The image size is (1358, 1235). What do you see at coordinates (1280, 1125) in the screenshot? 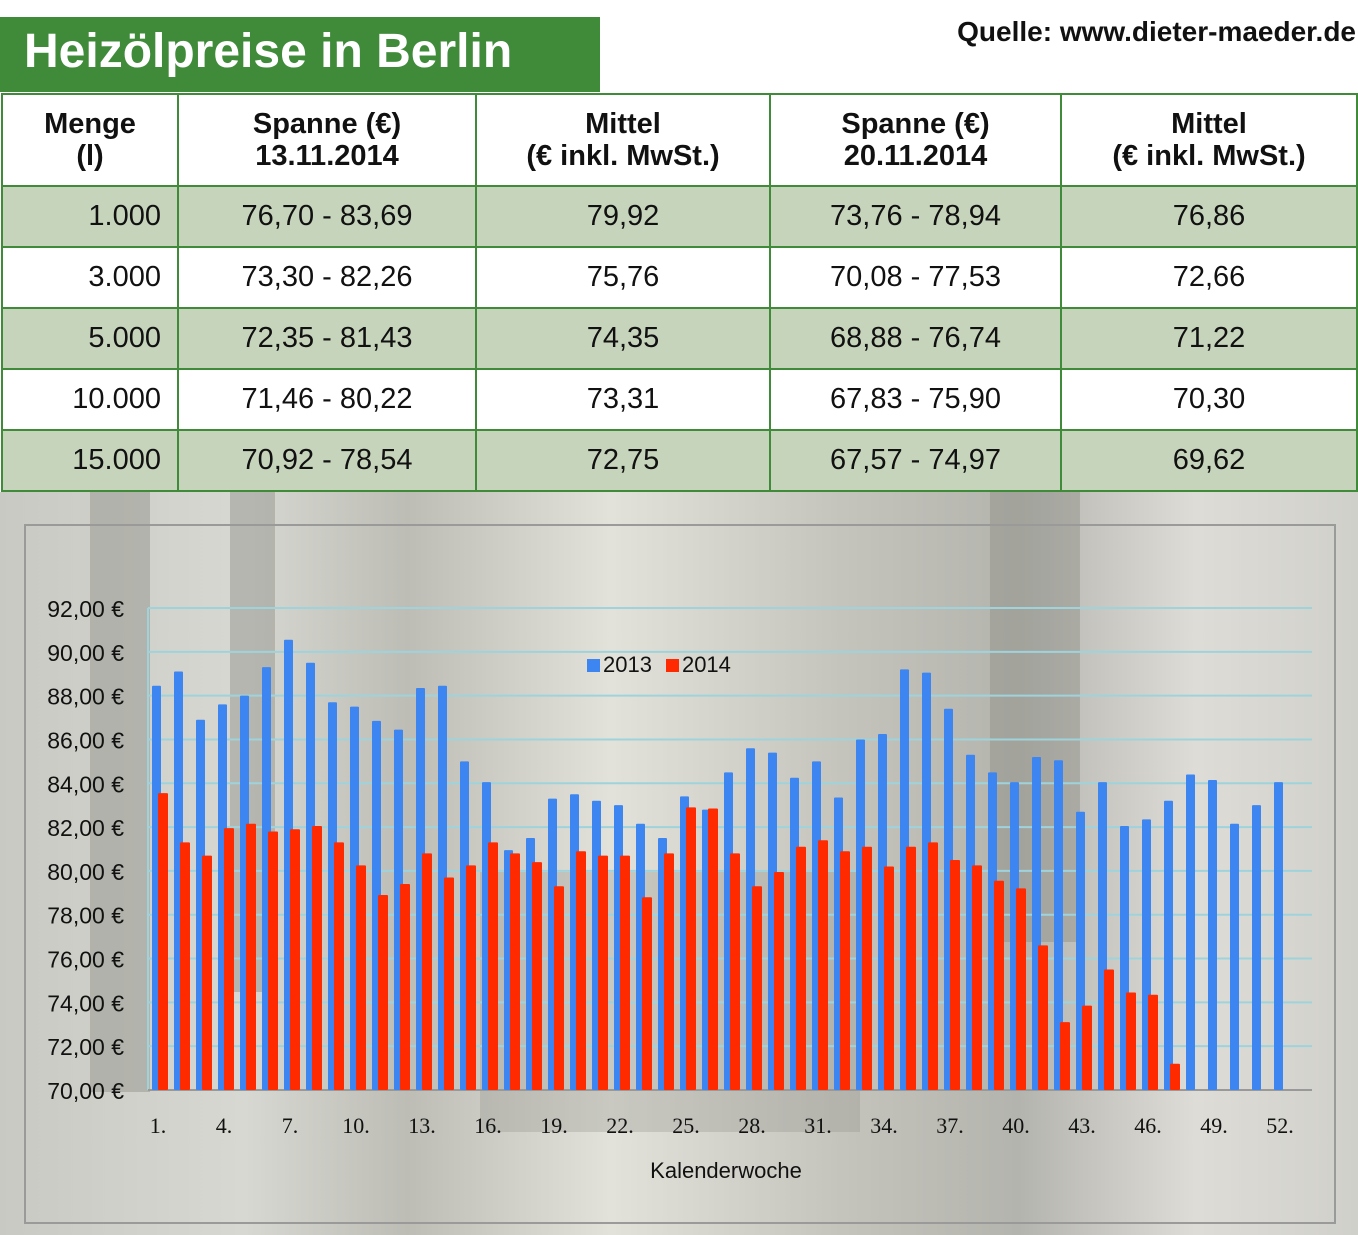
I see `x-tick-label: 52.` at bounding box center [1280, 1125].